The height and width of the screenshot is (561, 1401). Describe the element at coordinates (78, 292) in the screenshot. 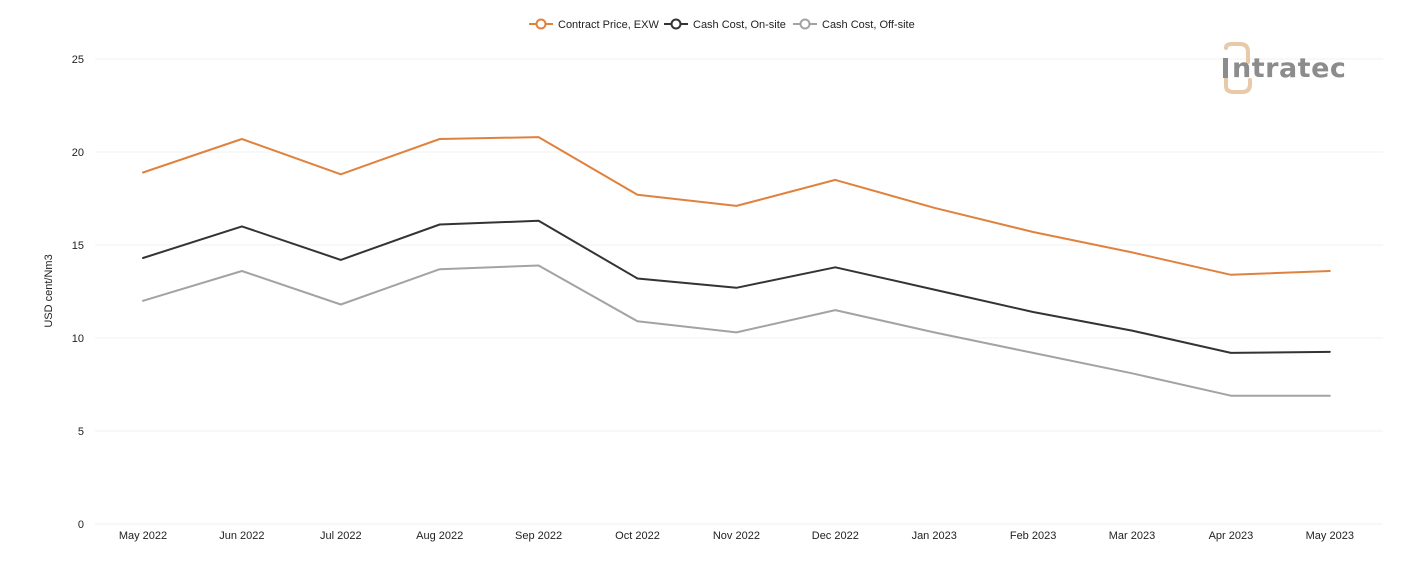

I see `y-axis-ticks: 0 5 10 15 20 25` at that location.